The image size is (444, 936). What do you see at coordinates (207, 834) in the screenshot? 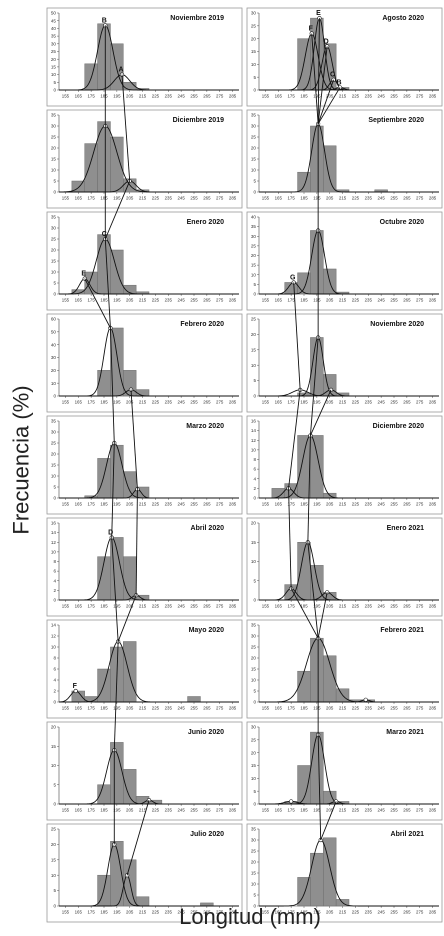
I see `panel-title: Julio 2020` at bounding box center [207, 834].